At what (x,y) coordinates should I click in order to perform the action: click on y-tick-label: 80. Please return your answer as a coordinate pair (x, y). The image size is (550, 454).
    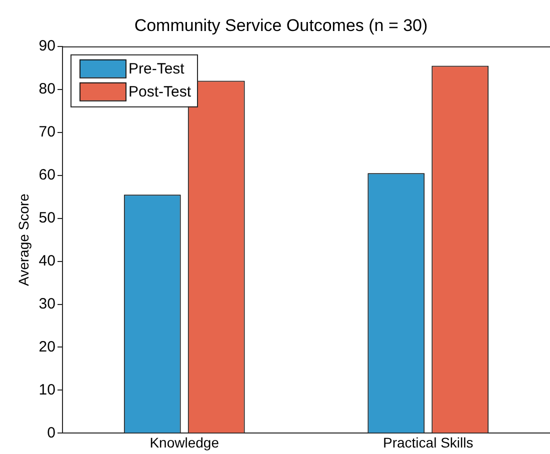
    Looking at the image, I should click on (47, 89).